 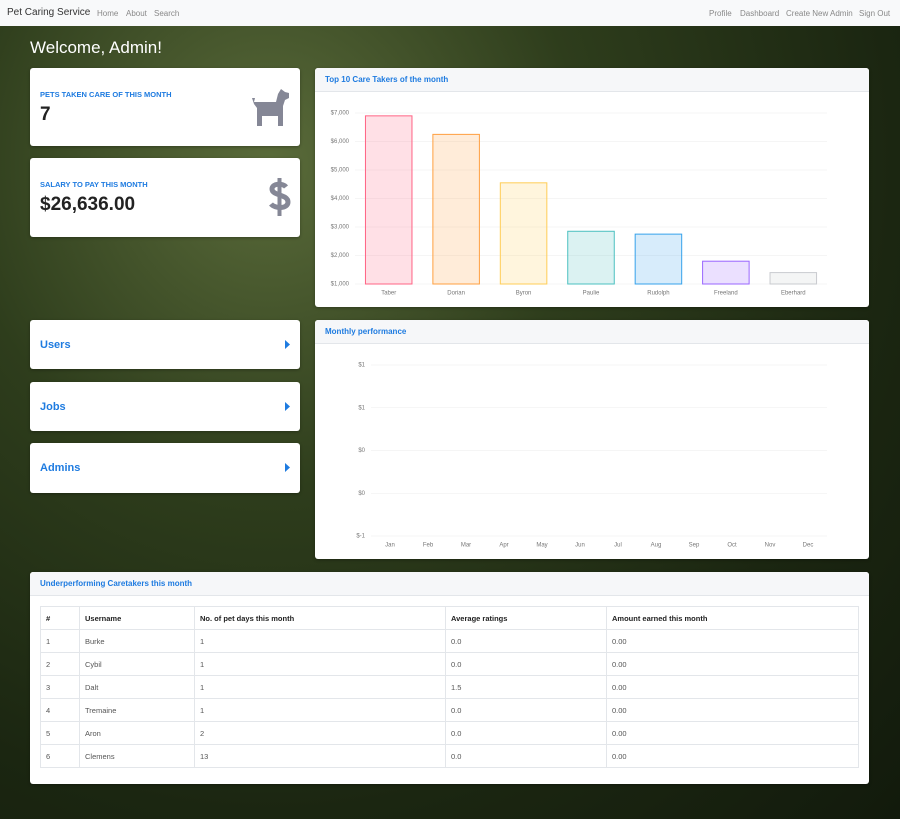 What do you see at coordinates (387, 79) in the screenshot?
I see `chart-title: Top 10 Care Takers of the month` at bounding box center [387, 79].